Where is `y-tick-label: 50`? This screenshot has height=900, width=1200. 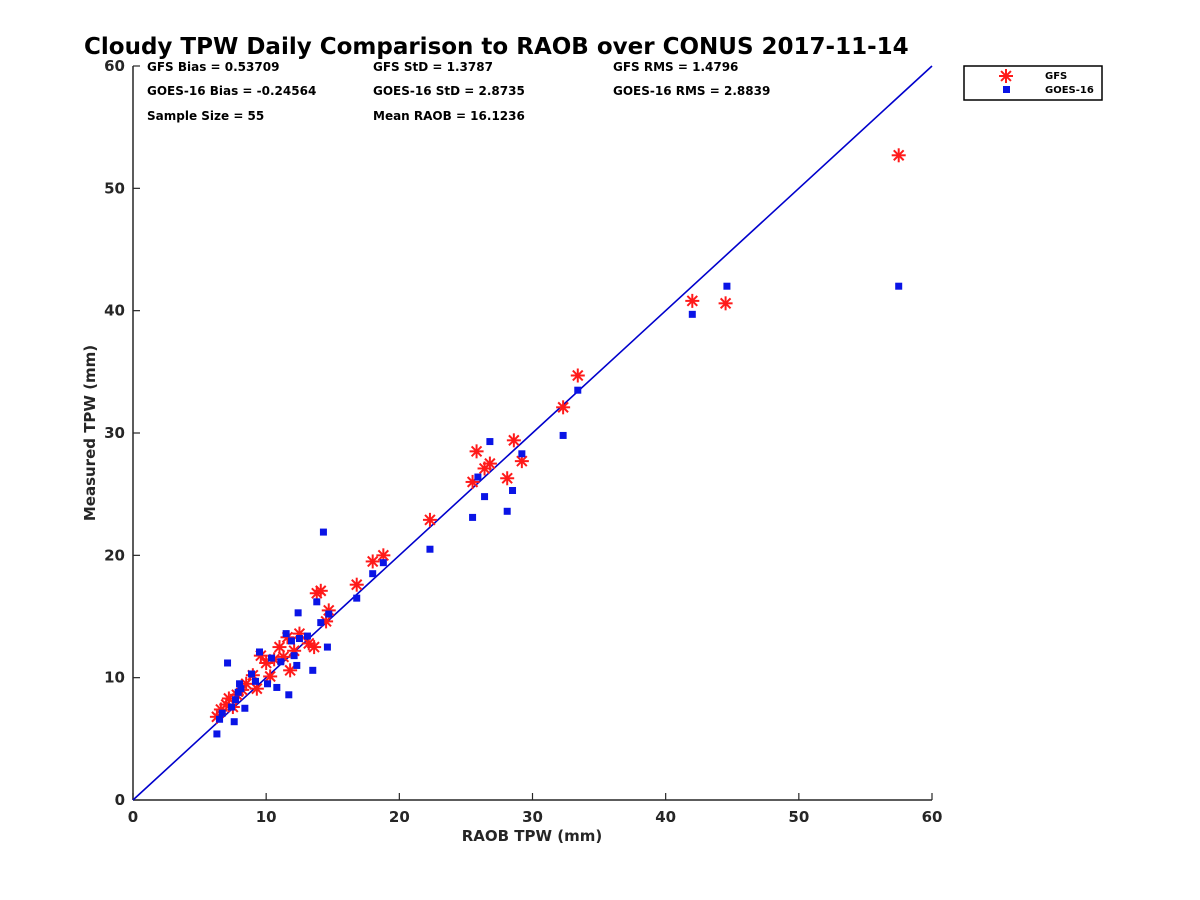
y-tick-label: 50 is located at coordinates (114, 188).